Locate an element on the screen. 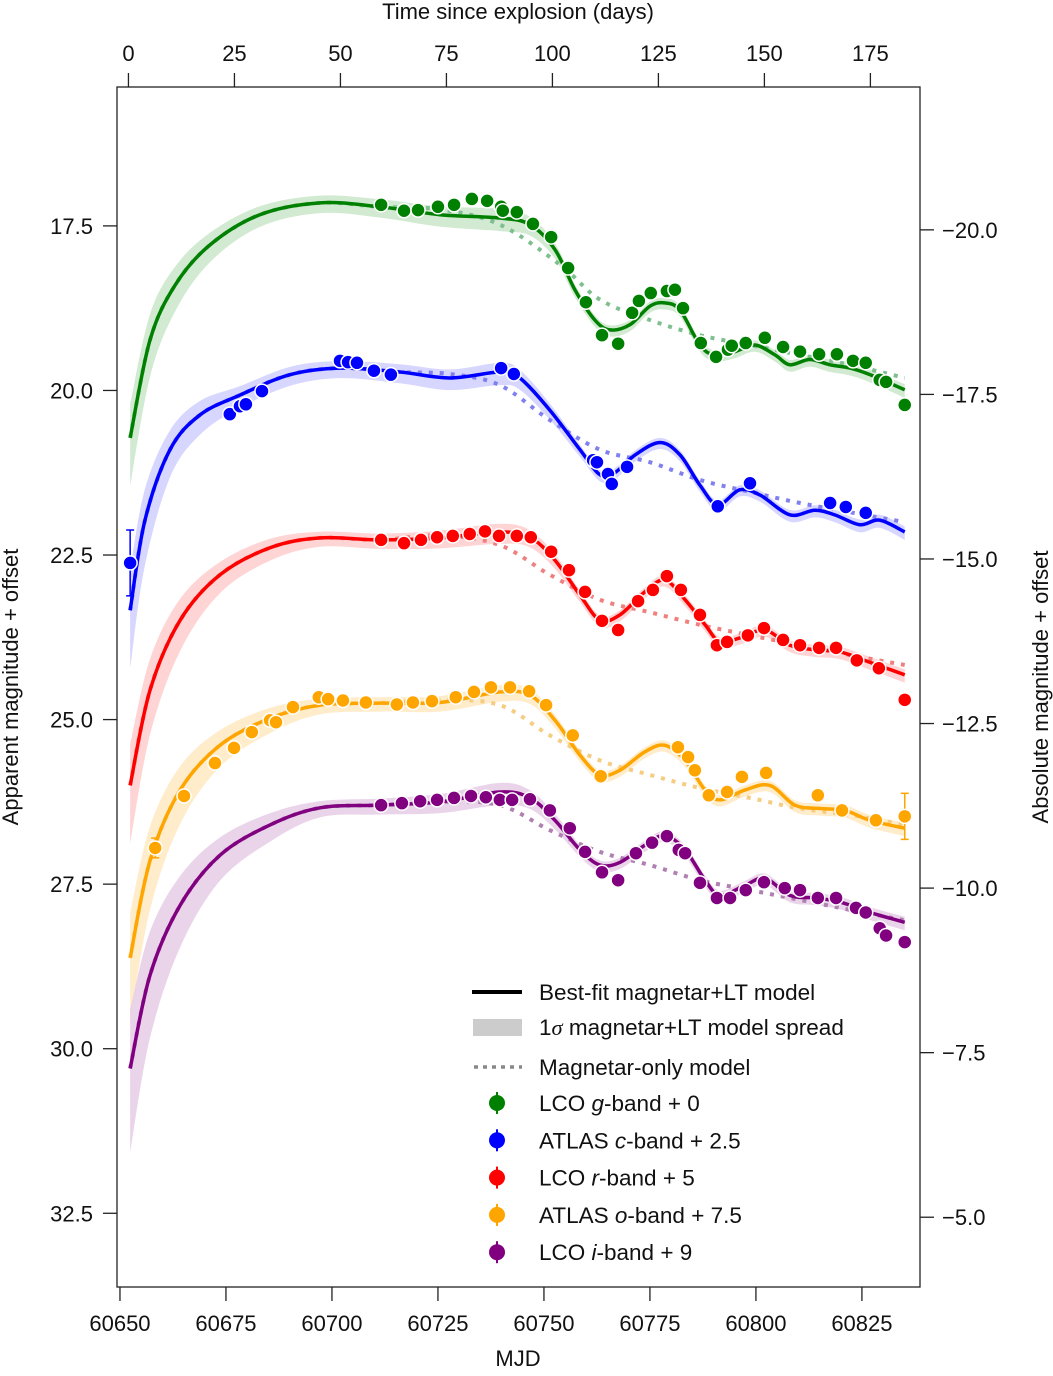 The image size is (1053, 1376). x-tick-label: 60650 is located at coordinates (119, 1323).